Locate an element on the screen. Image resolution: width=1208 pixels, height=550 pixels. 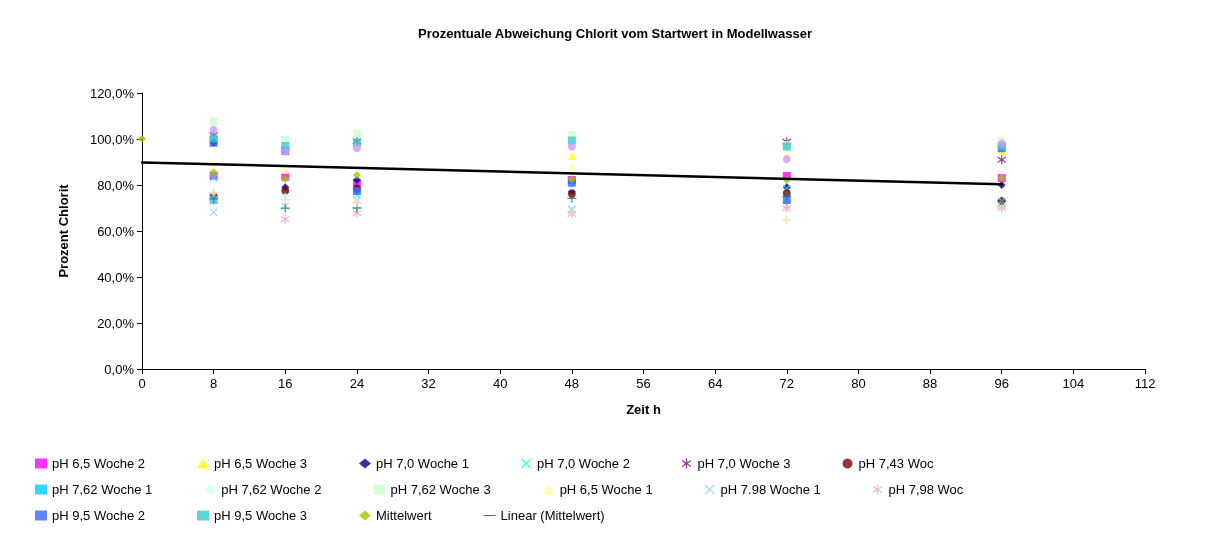
legend-label: pH 6,5 Woche 1 is located at coordinates (606, 489).